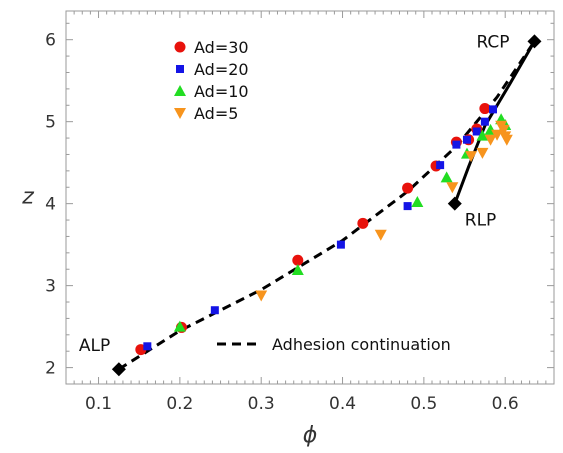 This screenshot has height=453, width=563. I want to click on x-tick-label: 0.1, so click(98, 404).